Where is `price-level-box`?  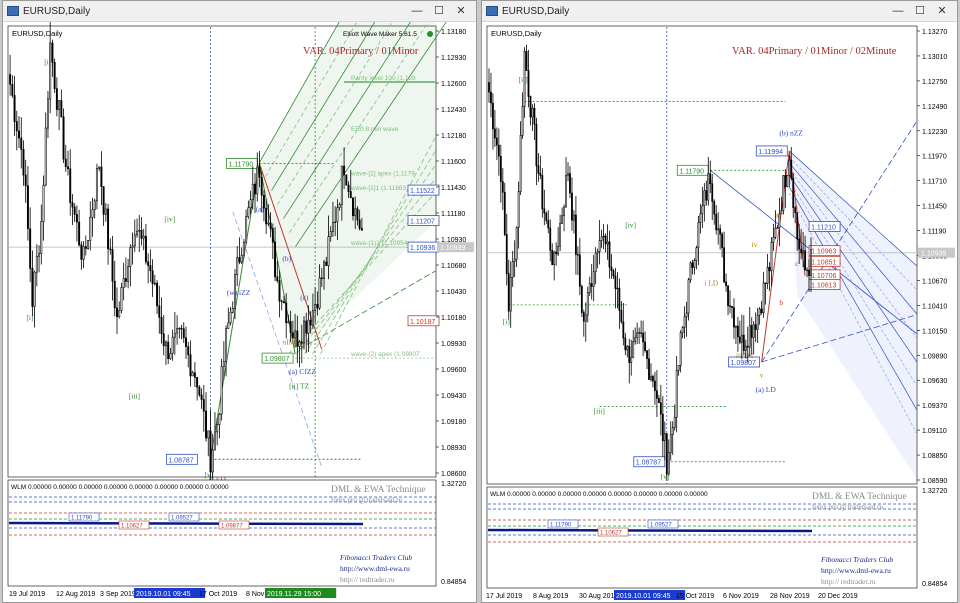
price-level-box is located at coordinates (744, 362).